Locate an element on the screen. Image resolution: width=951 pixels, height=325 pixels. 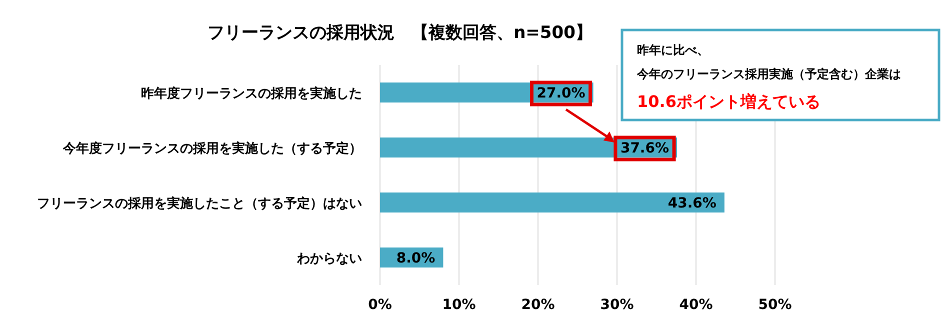
y-tick-label: 今年度フリーランスの採用を実施した（する予定） is located at coordinates (212, 148).